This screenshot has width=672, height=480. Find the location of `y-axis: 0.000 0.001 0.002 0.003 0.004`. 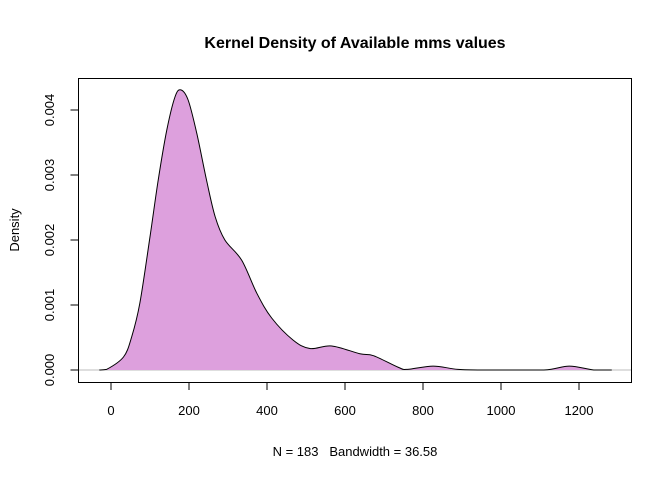

y-axis: 0.000 0.001 0.002 0.003 0.004 is located at coordinates (60, 240).